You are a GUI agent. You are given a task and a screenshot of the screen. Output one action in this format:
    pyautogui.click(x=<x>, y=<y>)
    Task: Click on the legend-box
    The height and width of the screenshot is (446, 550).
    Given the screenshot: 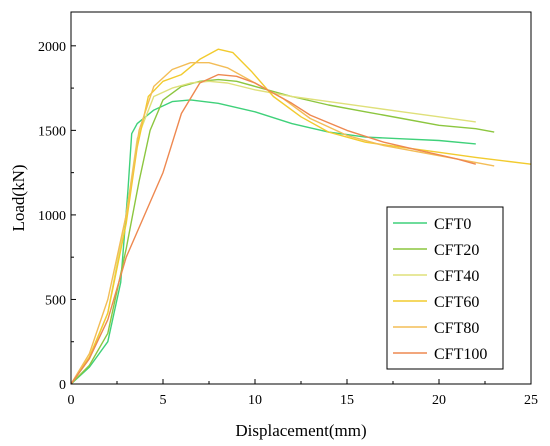 What is the action you would take?
    pyautogui.click(x=445, y=288)
    